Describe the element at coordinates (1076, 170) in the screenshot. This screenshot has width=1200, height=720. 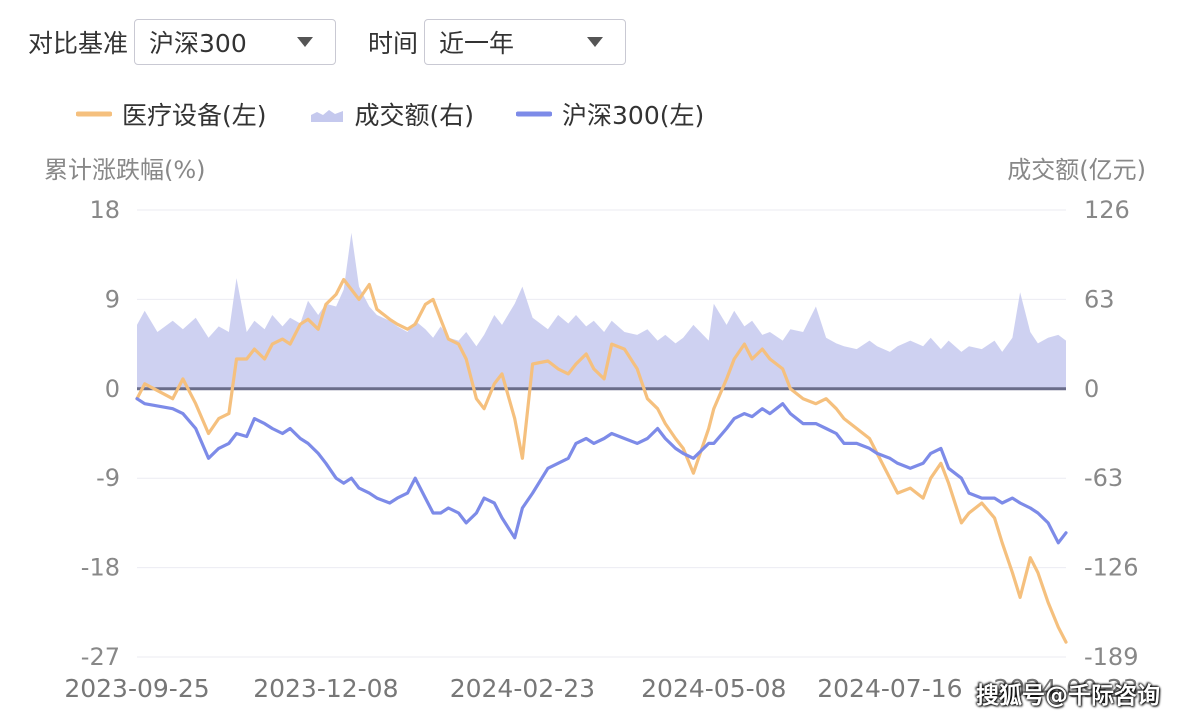
I see `y-axis-right-title: 成交额(亿元)` at that location.